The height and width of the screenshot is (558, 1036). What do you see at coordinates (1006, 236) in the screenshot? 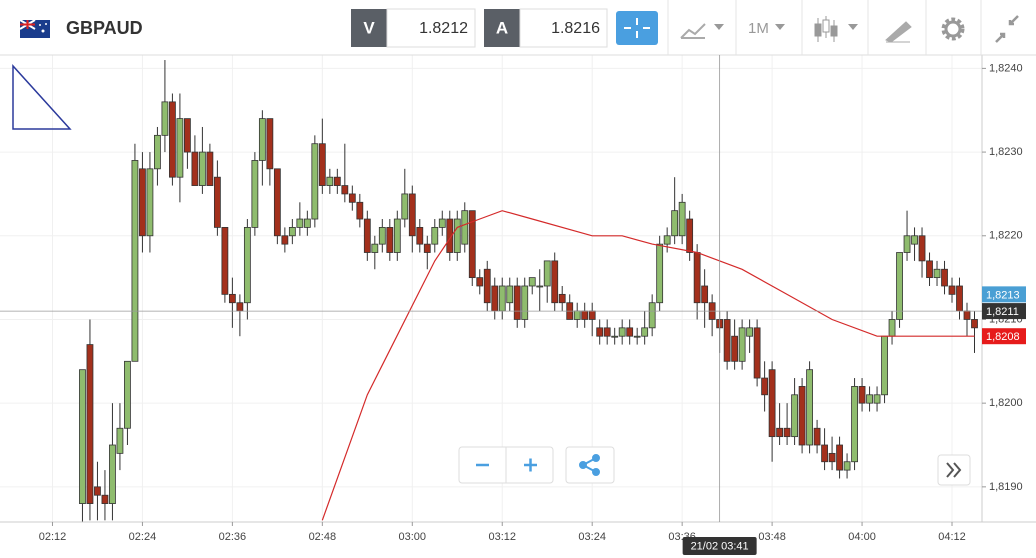
I see `y-tick-label: 1,8220` at bounding box center [1006, 236].